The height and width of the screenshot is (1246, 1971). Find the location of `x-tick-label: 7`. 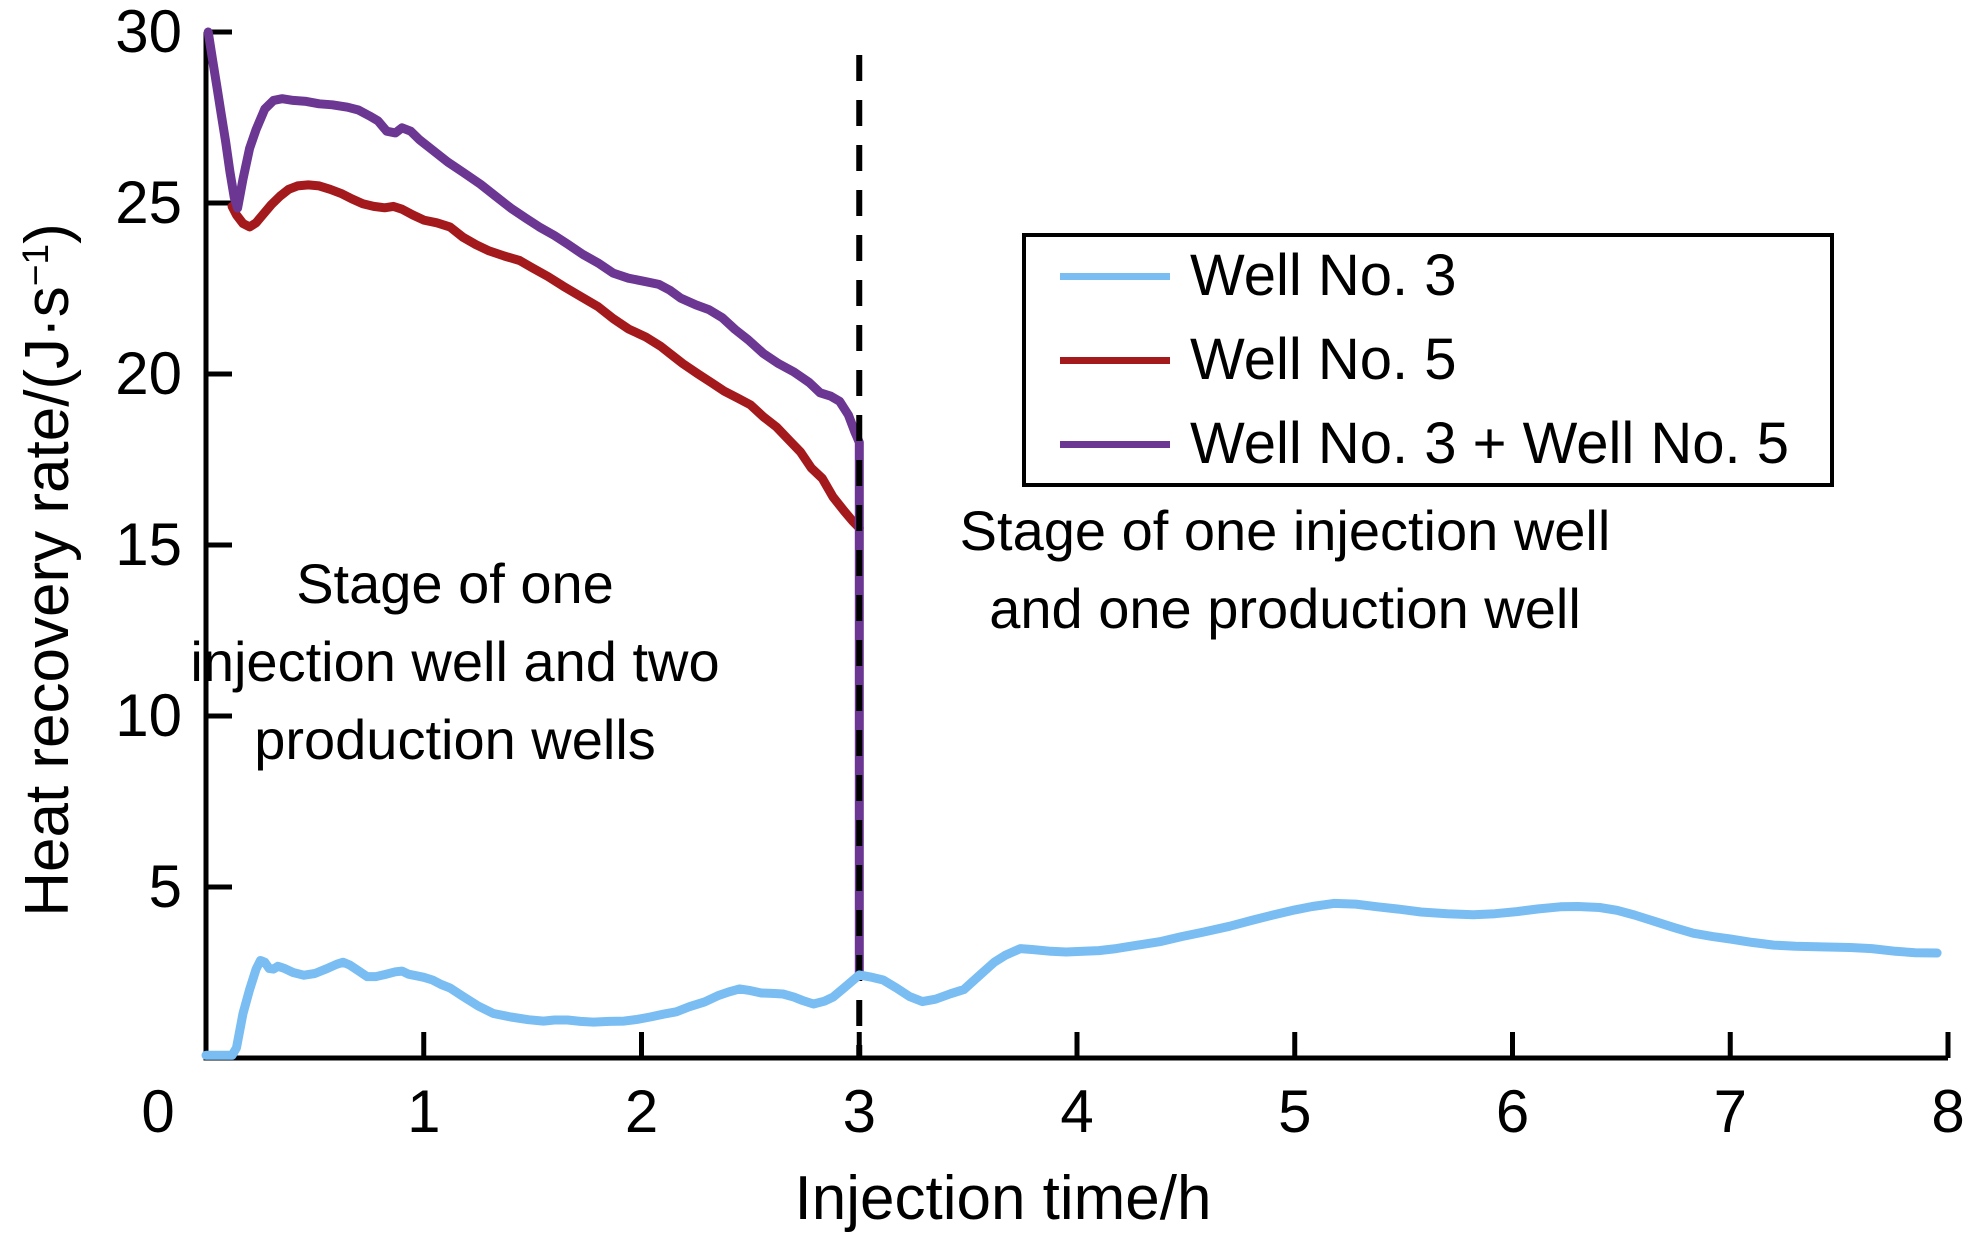

x-tick-label: 7 is located at coordinates (1730, 1111).